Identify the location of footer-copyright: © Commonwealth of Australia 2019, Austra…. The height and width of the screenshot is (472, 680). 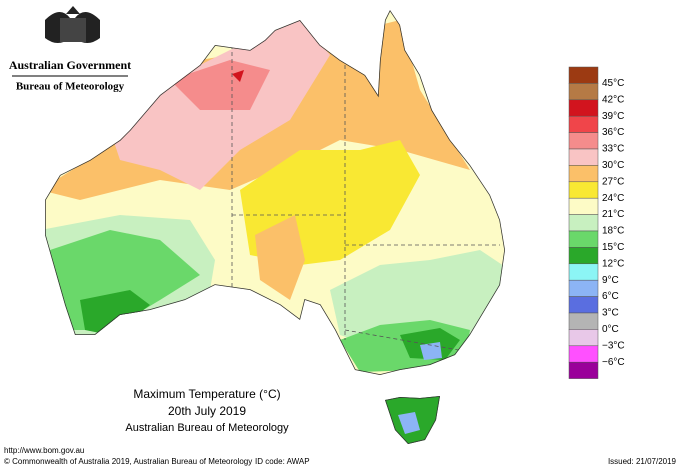
(128, 461).